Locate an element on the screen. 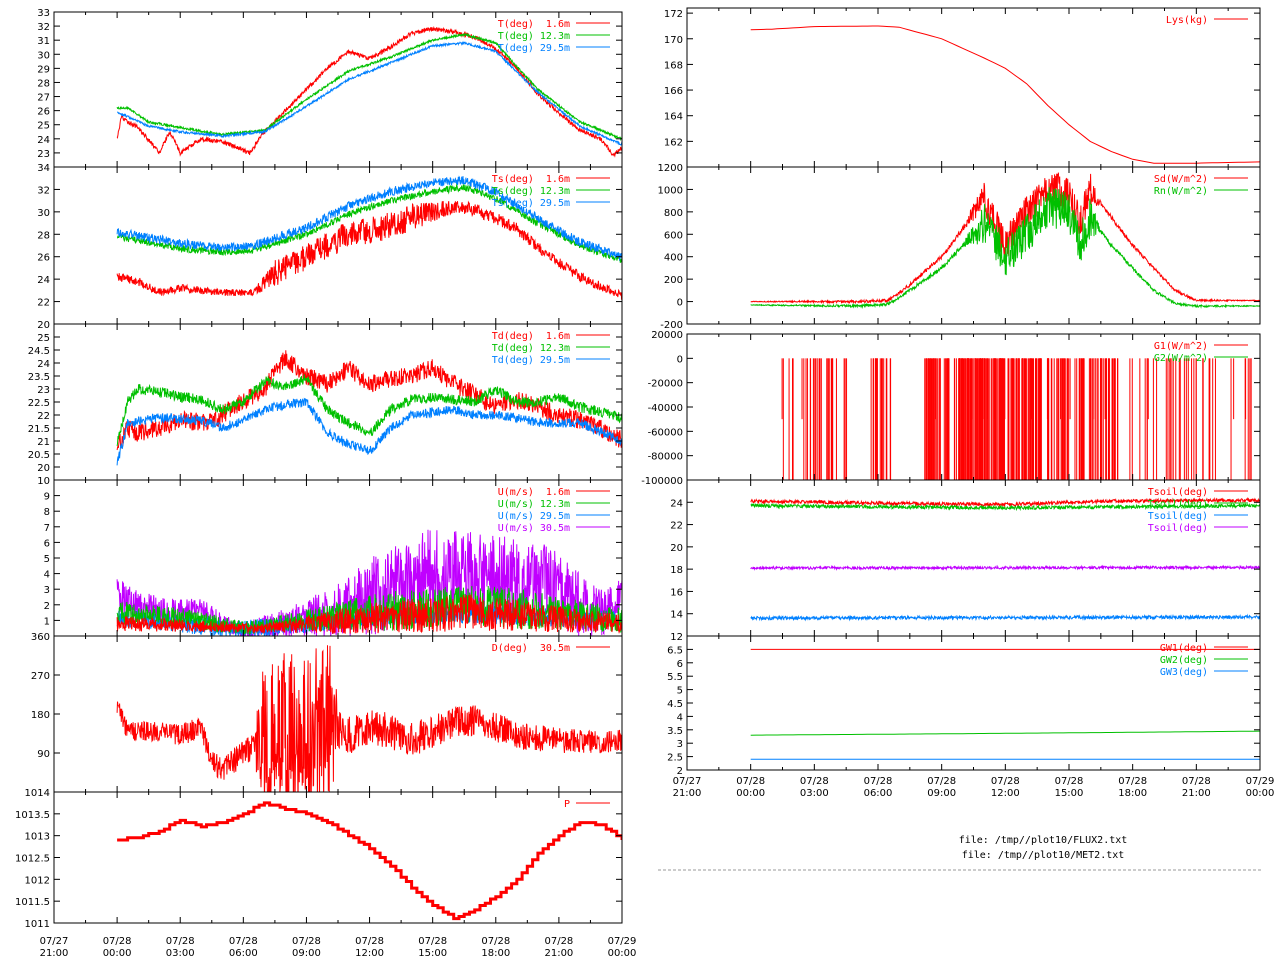 The width and height of the screenshot is (1280, 960). y-tick-label: 21 is located at coordinates (43, 442).